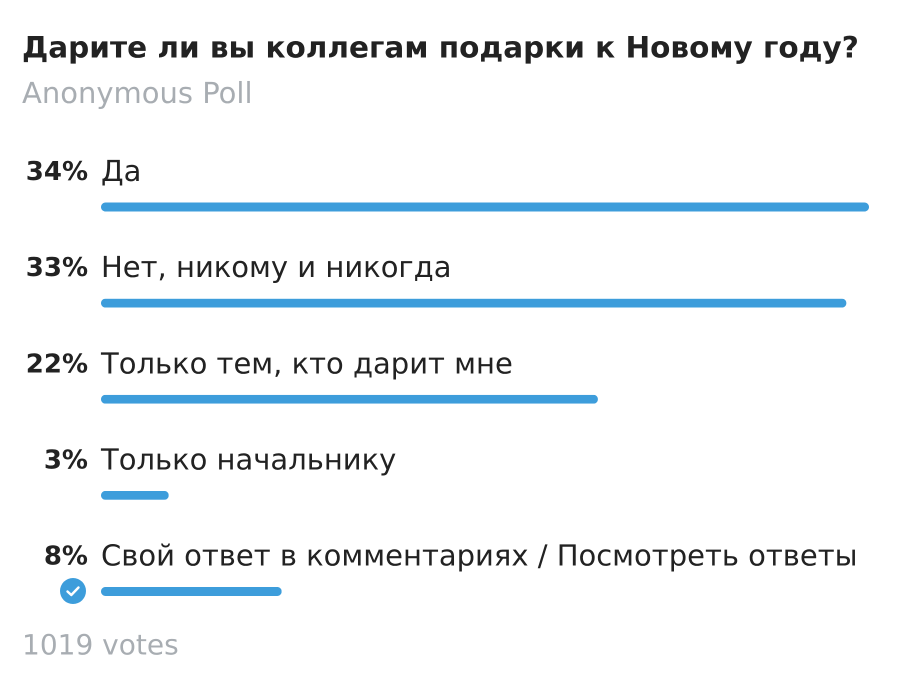  Describe the element at coordinates (57, 268) in the screenshot. I see `data-label: 33%` at that location.